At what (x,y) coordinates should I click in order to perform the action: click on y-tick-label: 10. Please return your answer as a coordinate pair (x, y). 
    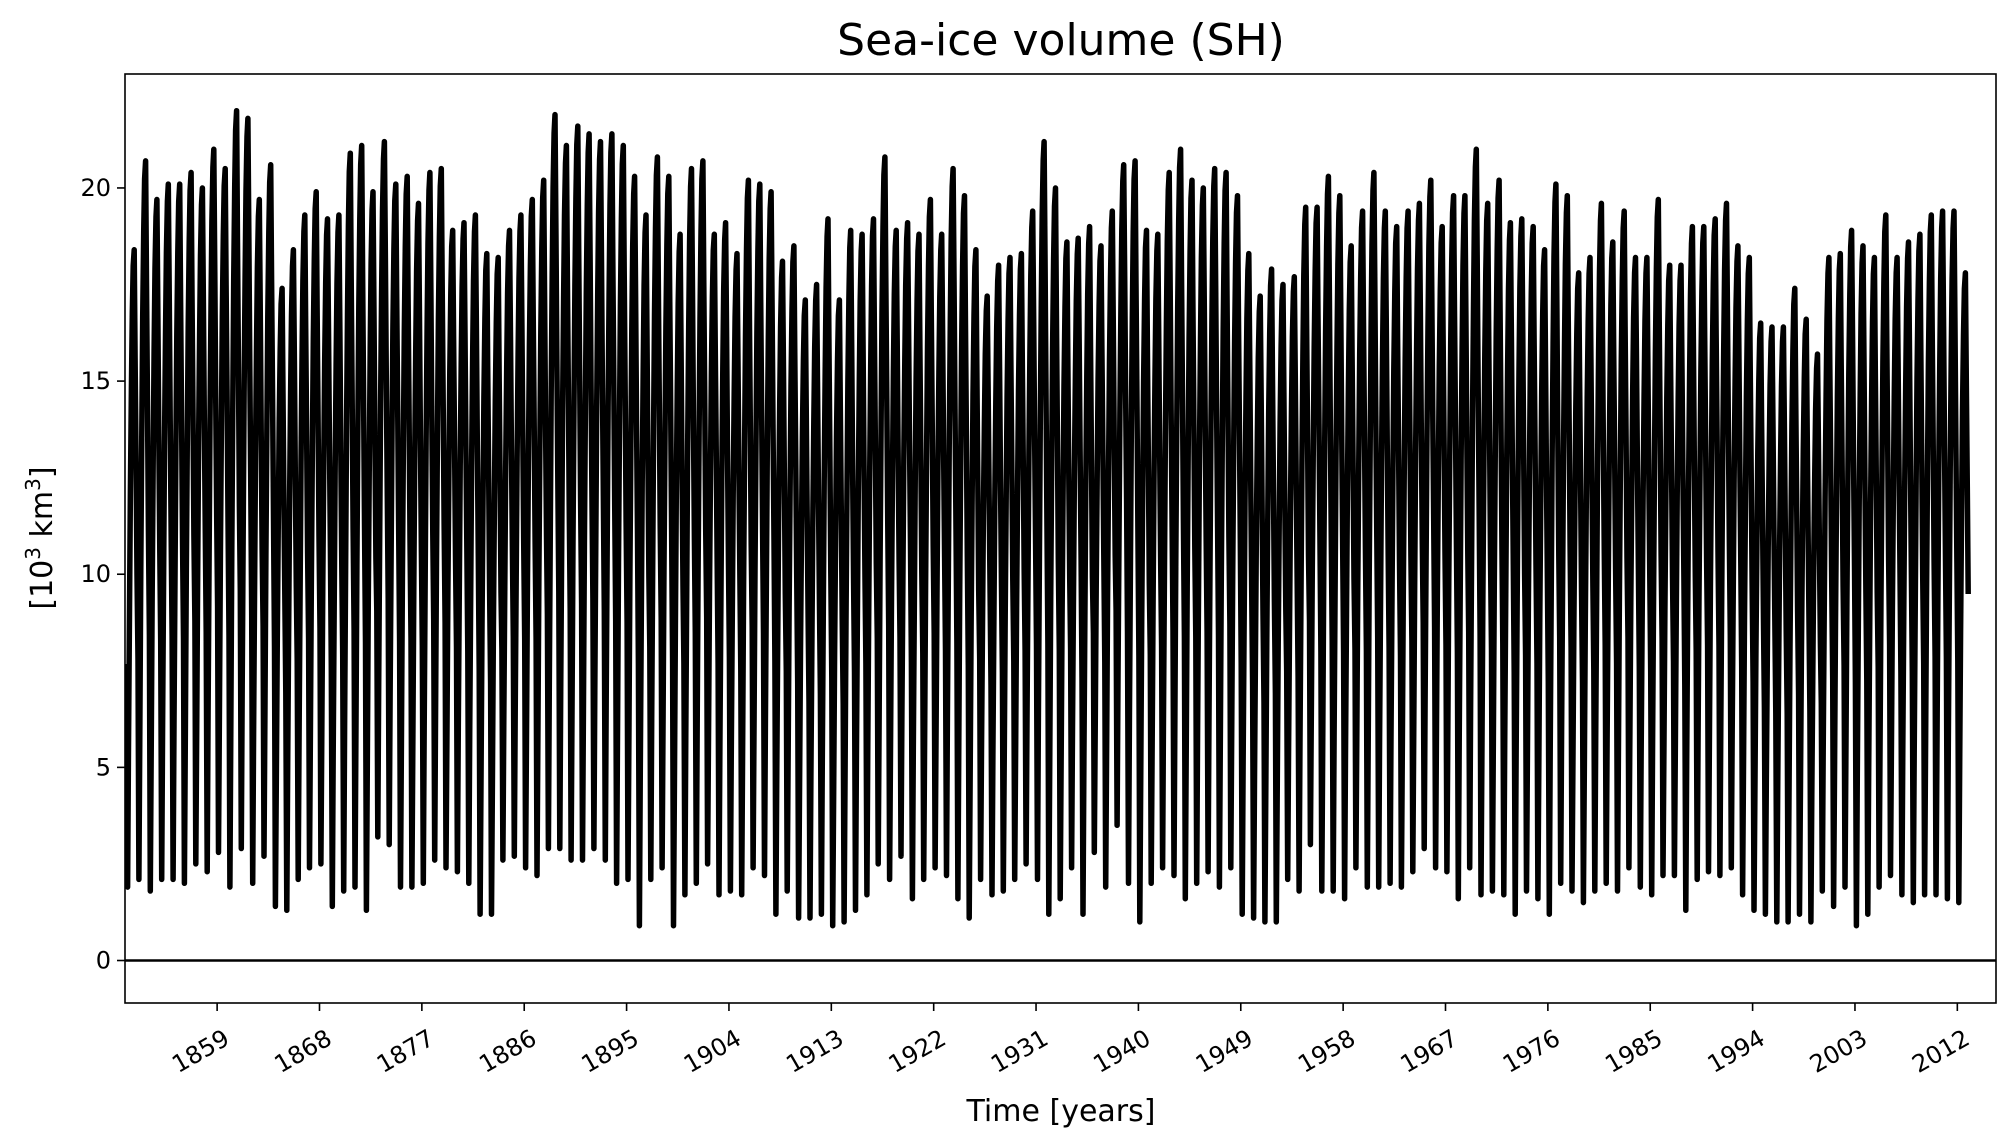
    Looking at the image, I should click on (95, 574).